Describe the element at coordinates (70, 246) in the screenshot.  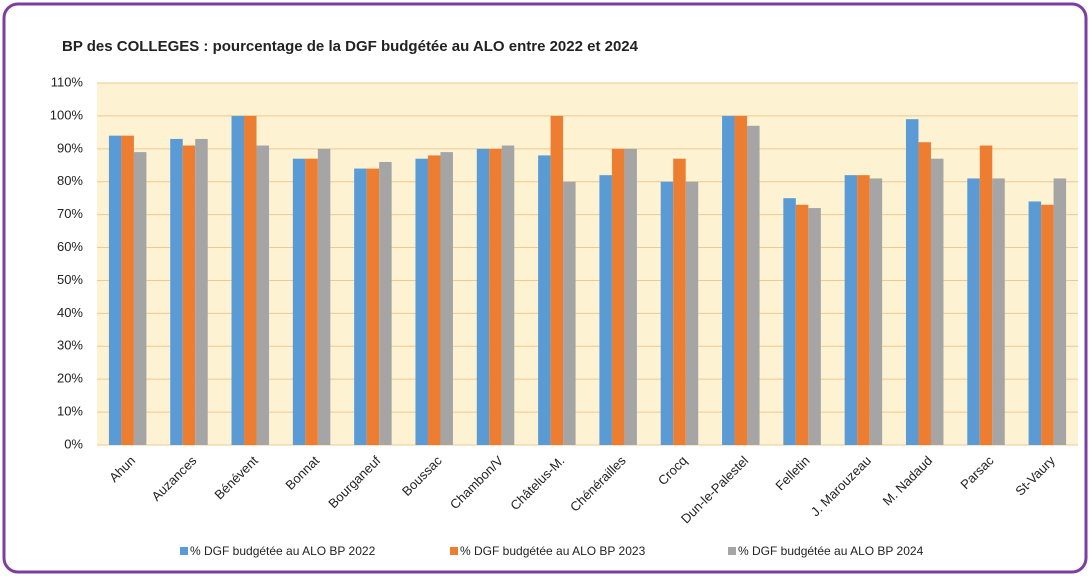
I see `y-tick-label: 60%` at that location.